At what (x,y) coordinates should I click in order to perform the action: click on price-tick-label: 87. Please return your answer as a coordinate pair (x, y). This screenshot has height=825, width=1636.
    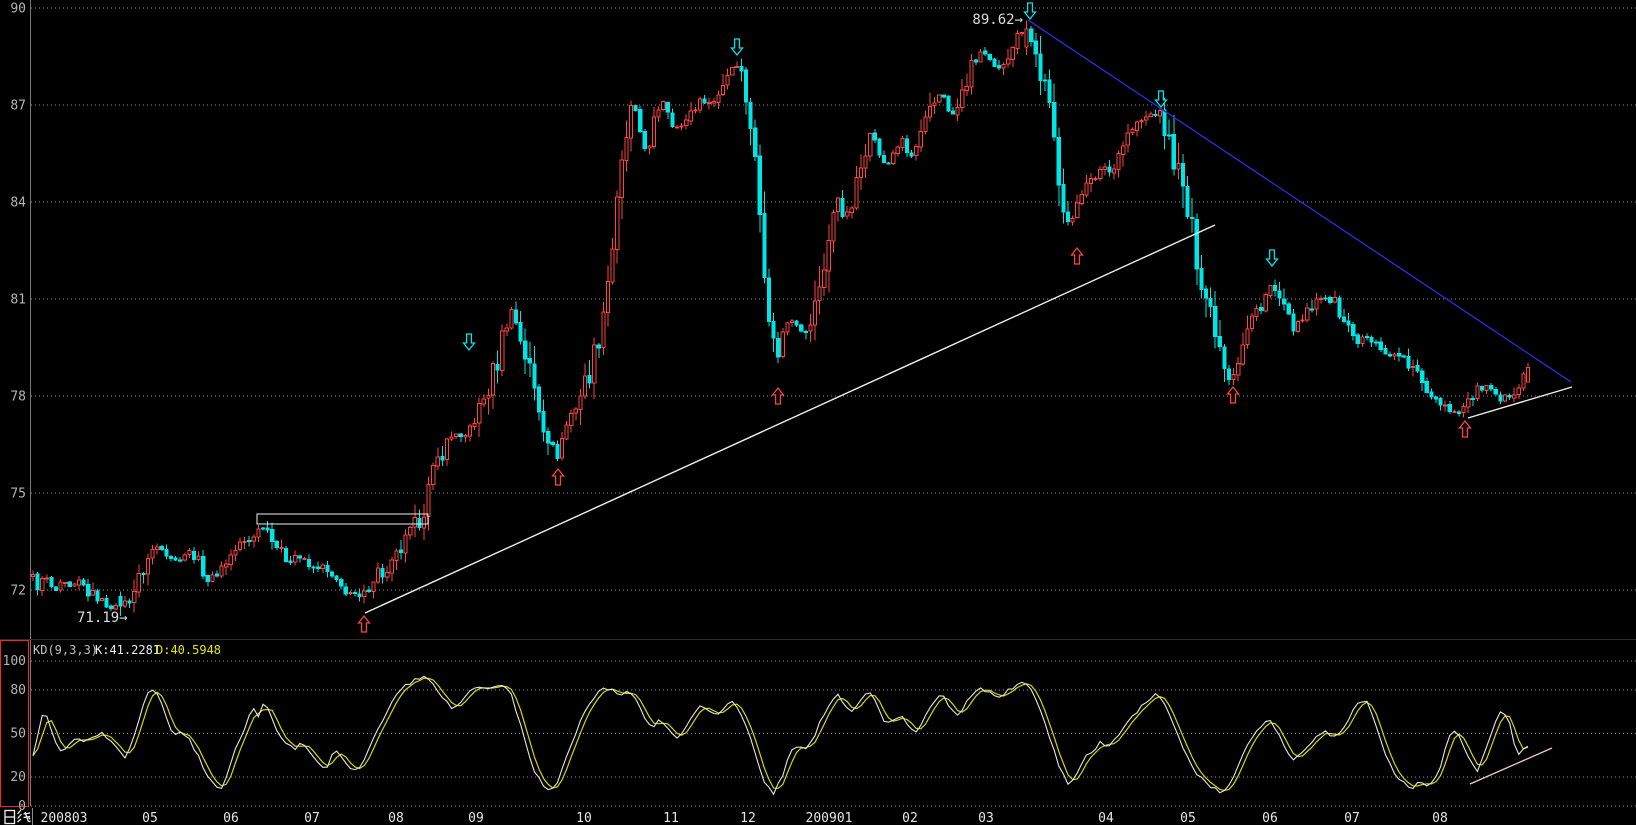
    Looking at the image, I should click on (18, 106).